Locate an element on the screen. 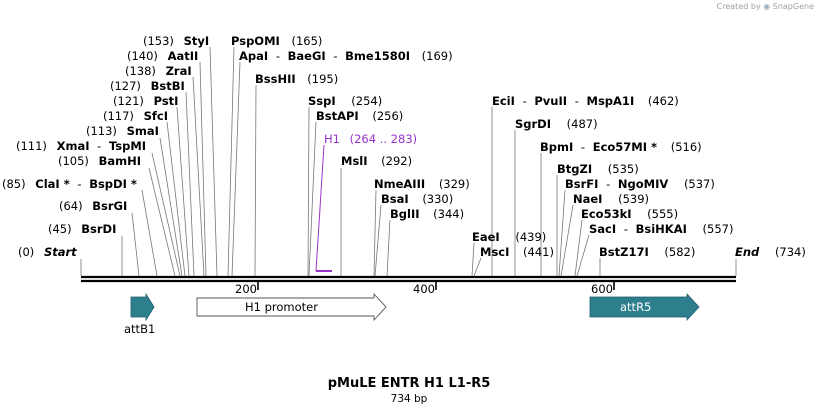  site-name: SfcI is located at coordinates (156, 116).